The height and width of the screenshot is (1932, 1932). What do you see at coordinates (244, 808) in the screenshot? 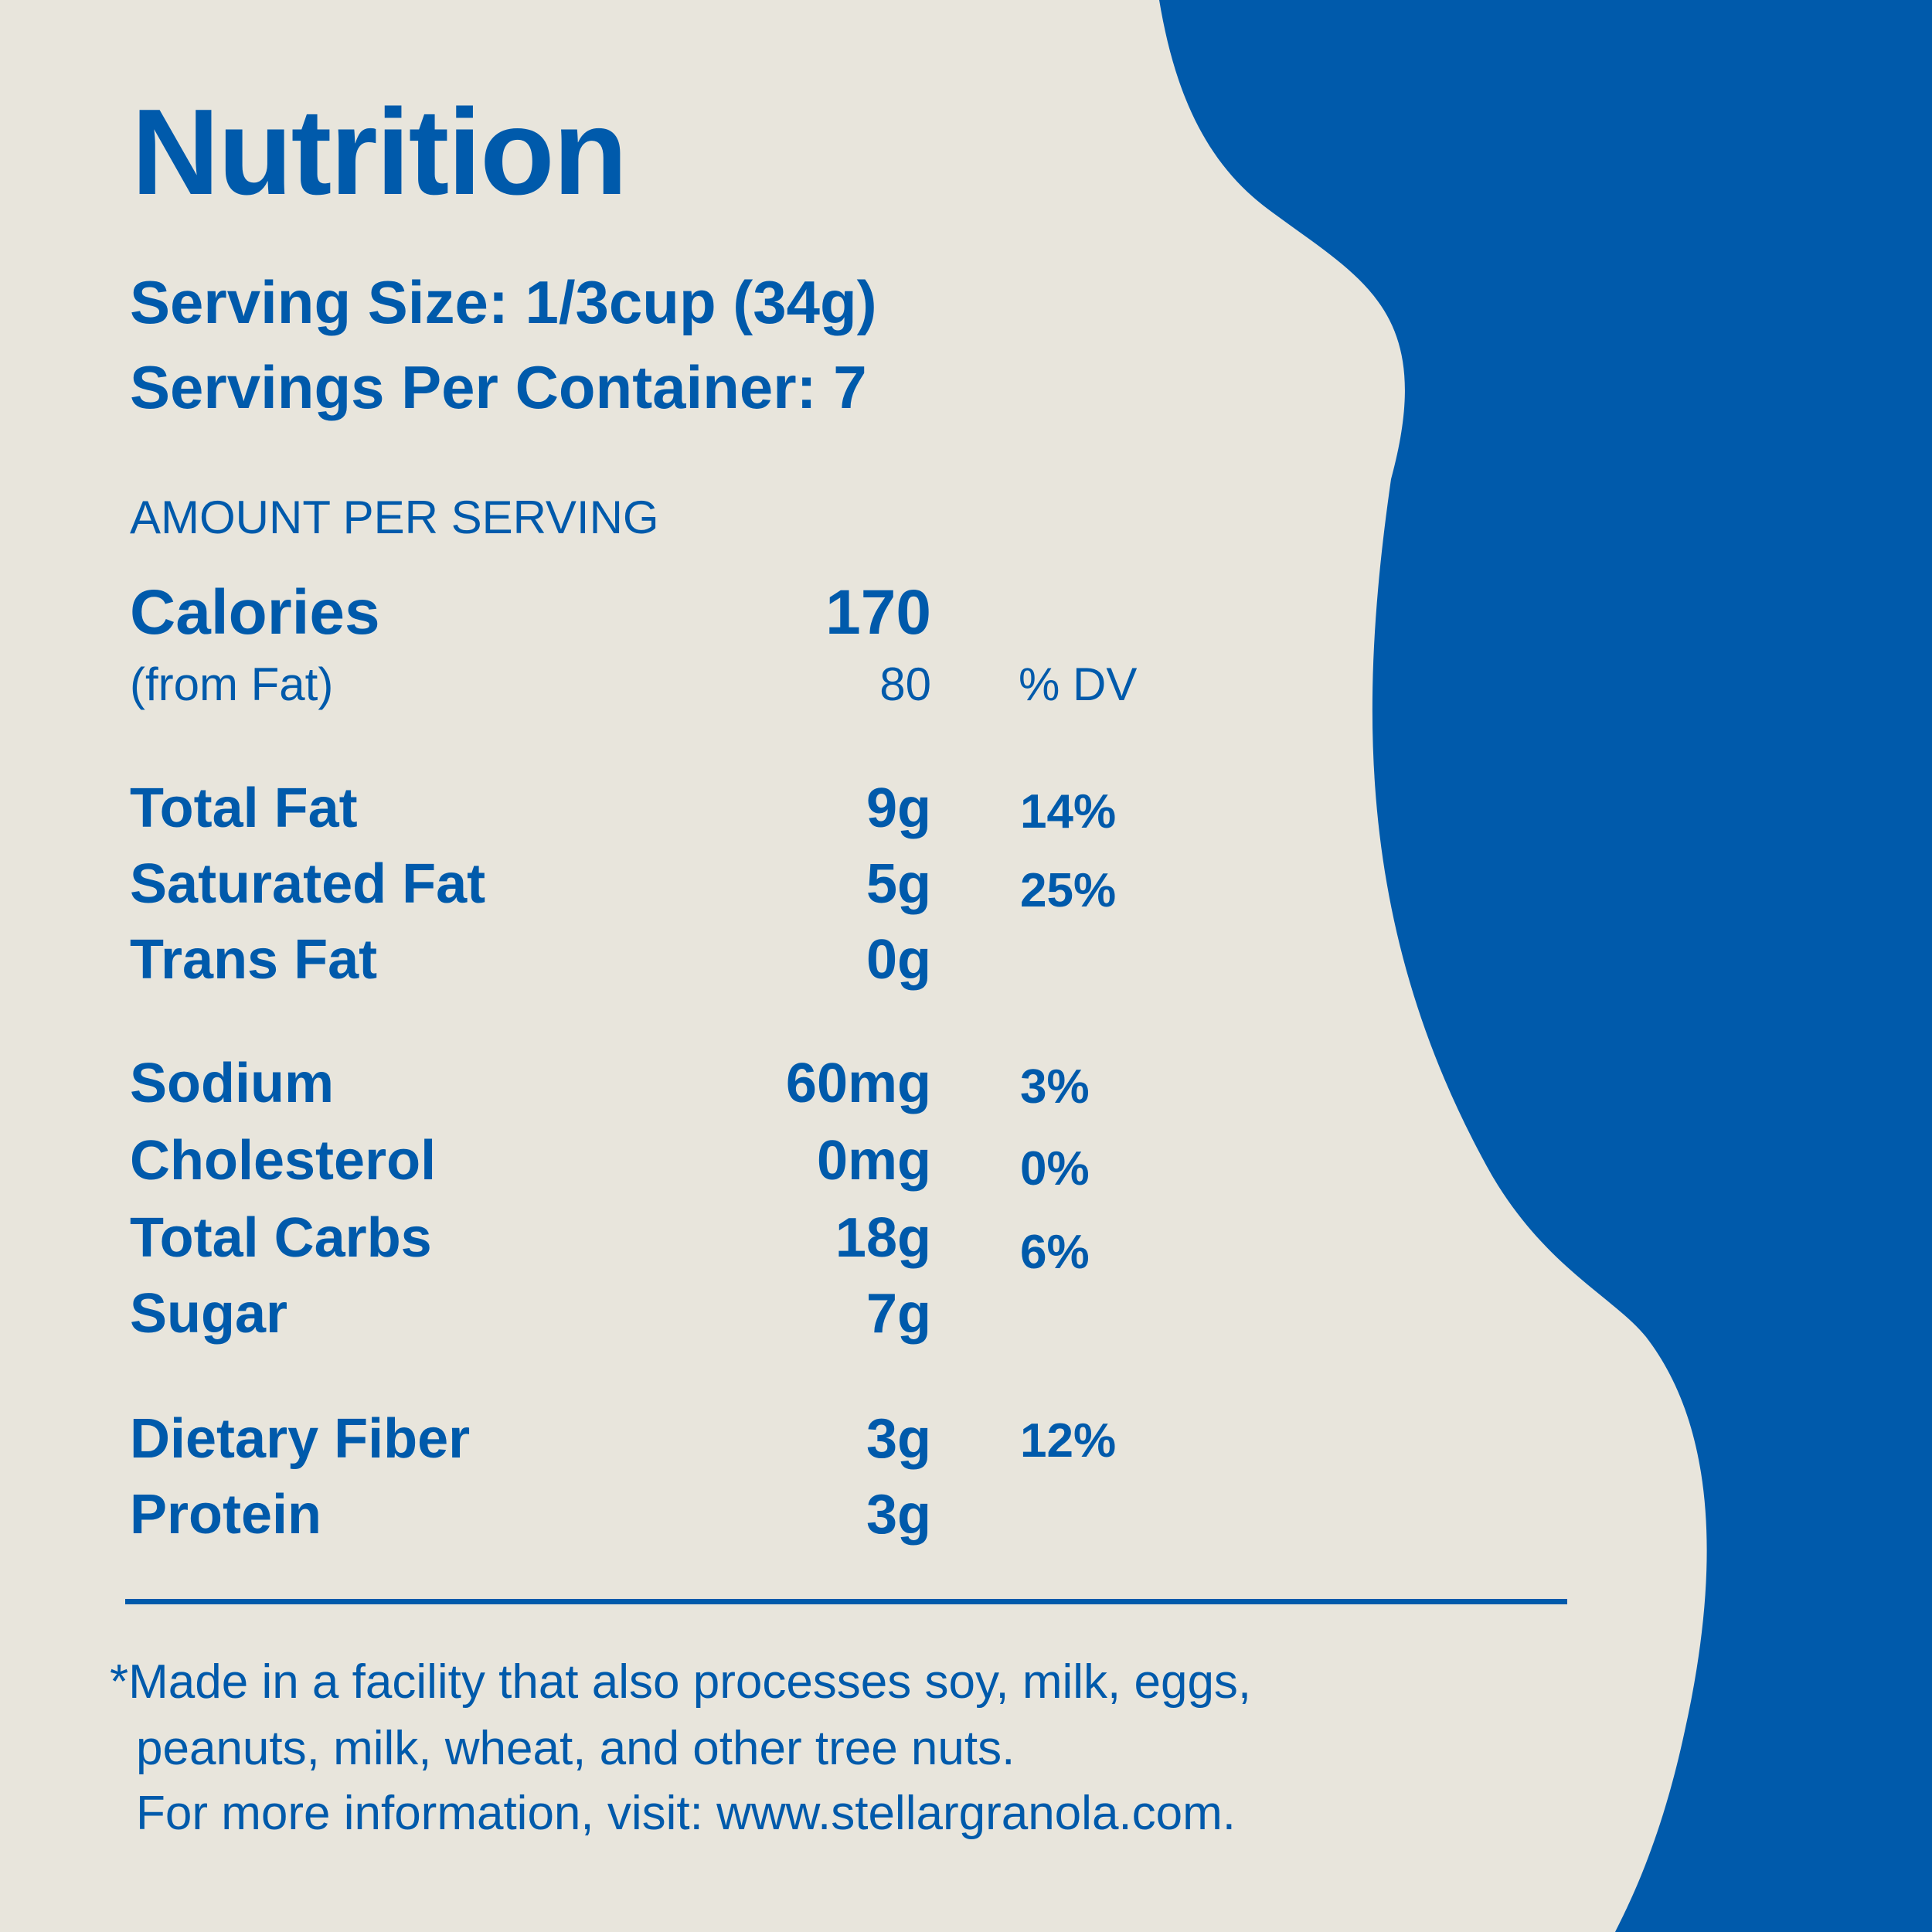
I see `nutrient-label-total-fat: Total Fat` at bounding box center [244, 808].